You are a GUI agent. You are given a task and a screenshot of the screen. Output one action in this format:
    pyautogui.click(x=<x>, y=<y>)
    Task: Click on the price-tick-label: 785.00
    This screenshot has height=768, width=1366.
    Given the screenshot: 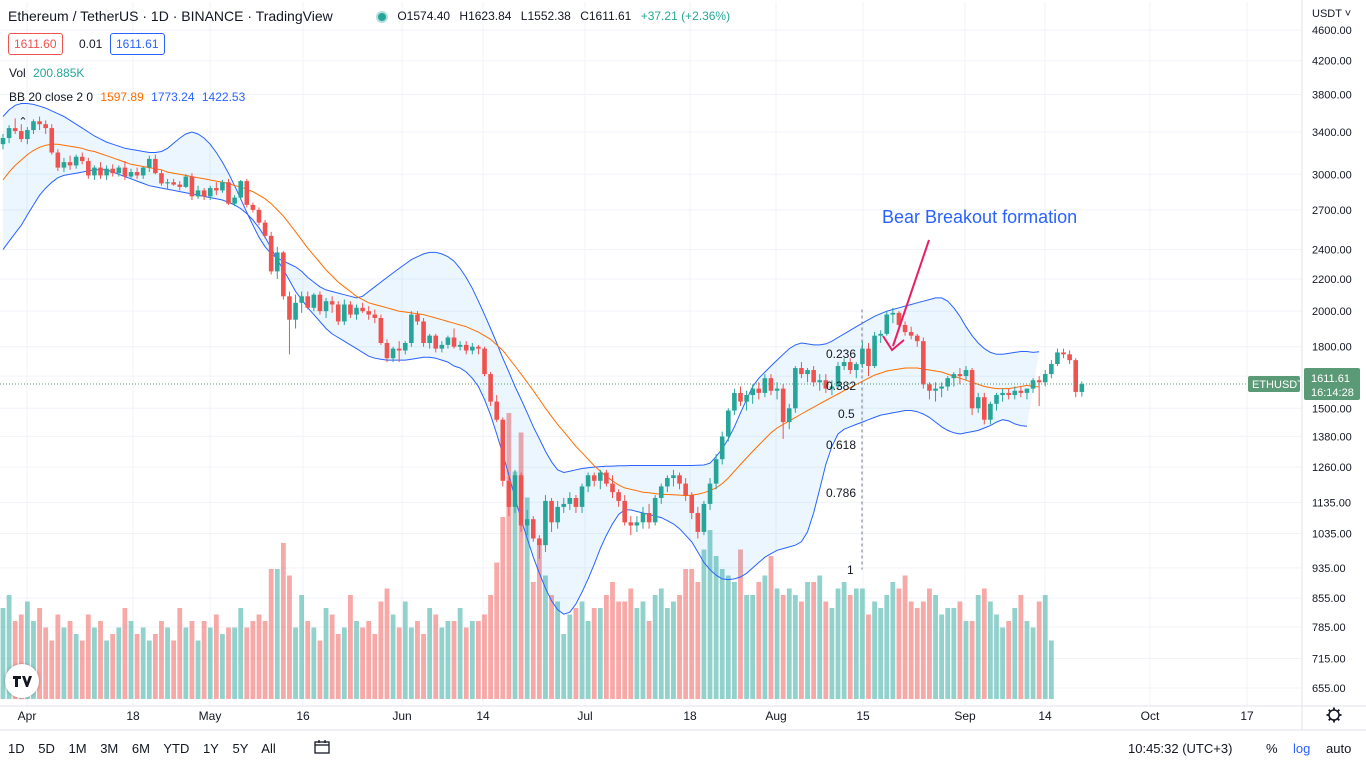 What is the action you would take?
    pyautogui.click(x=1329, y=628)
    